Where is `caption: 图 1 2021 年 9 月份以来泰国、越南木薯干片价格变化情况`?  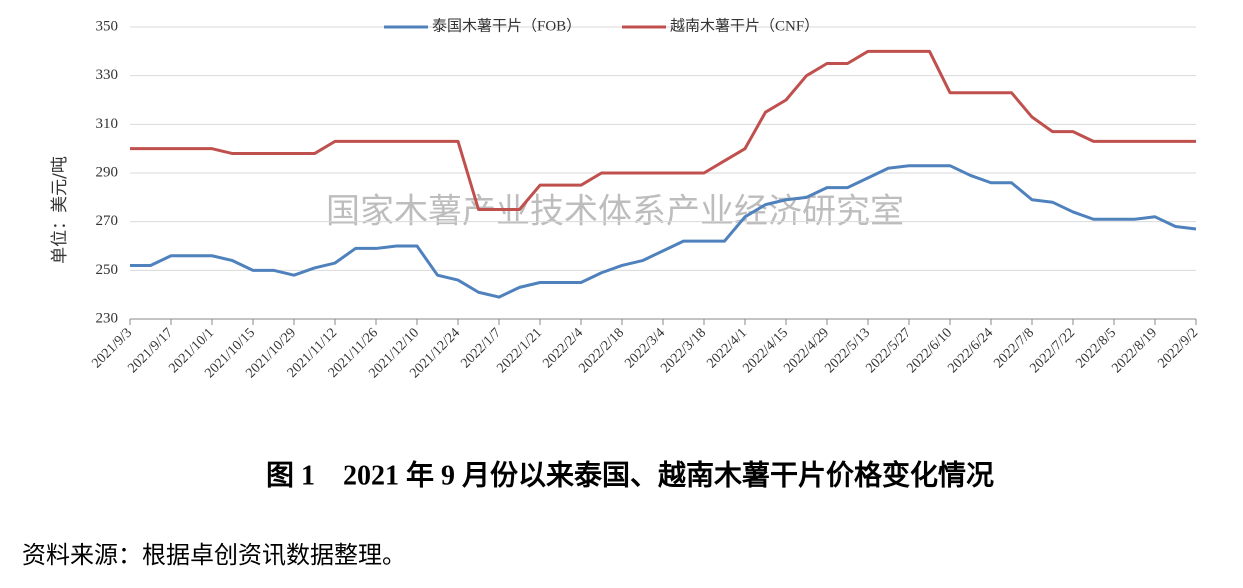
caption: 图 1 2021 年 9 月份以来泰国、越南木薯干片价格变化情况 is located at coordinates (630, 474).